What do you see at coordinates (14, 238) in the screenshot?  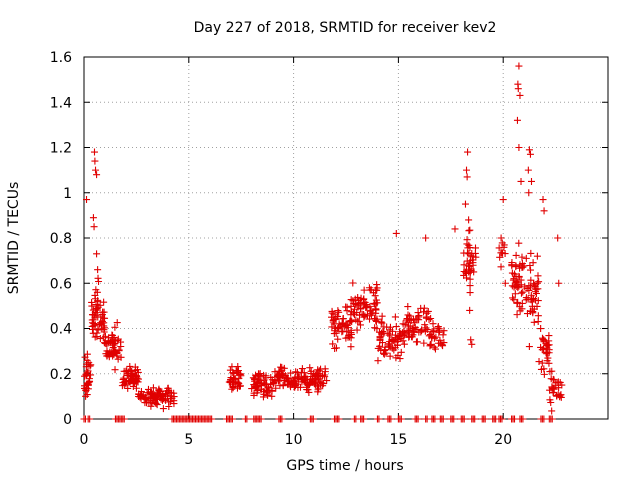 I see `y-axis-title: SRMTID / TECUs` at bounding box center [14, 238].